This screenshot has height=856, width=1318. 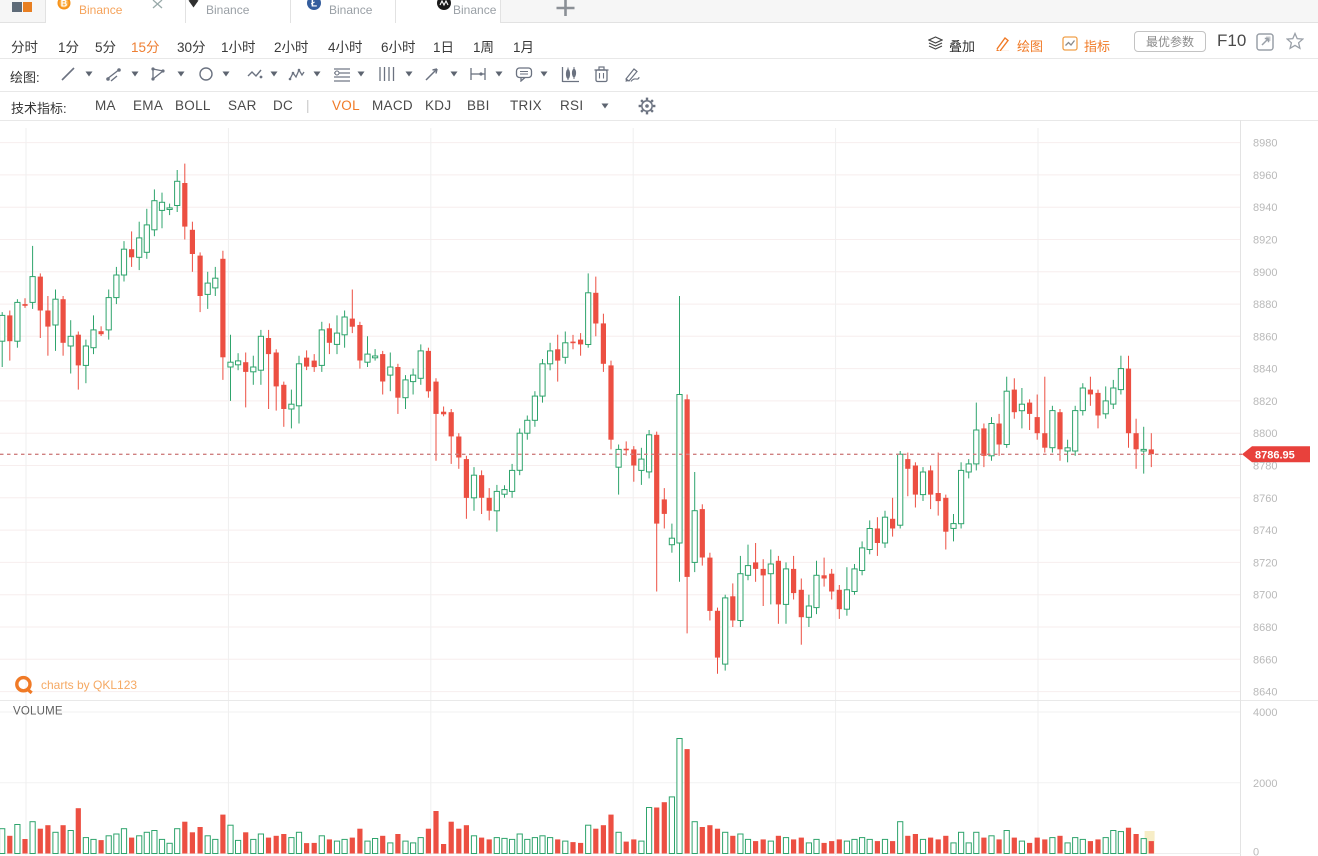 I want to click on svg-text: 8980, so click(x=1265, y=144).